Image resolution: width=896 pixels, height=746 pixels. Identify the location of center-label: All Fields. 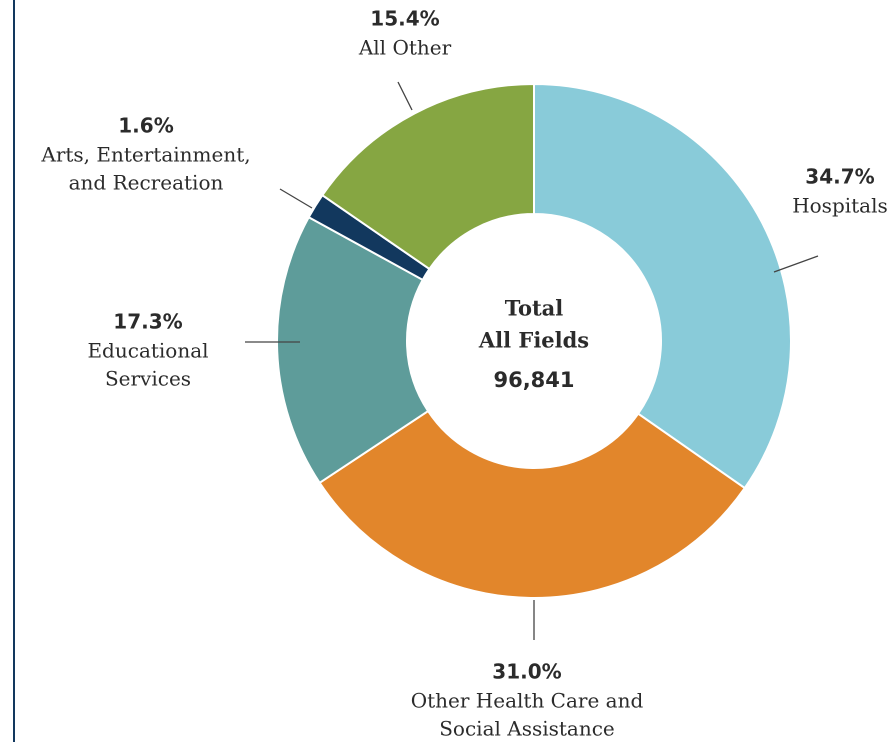
(533, 340).